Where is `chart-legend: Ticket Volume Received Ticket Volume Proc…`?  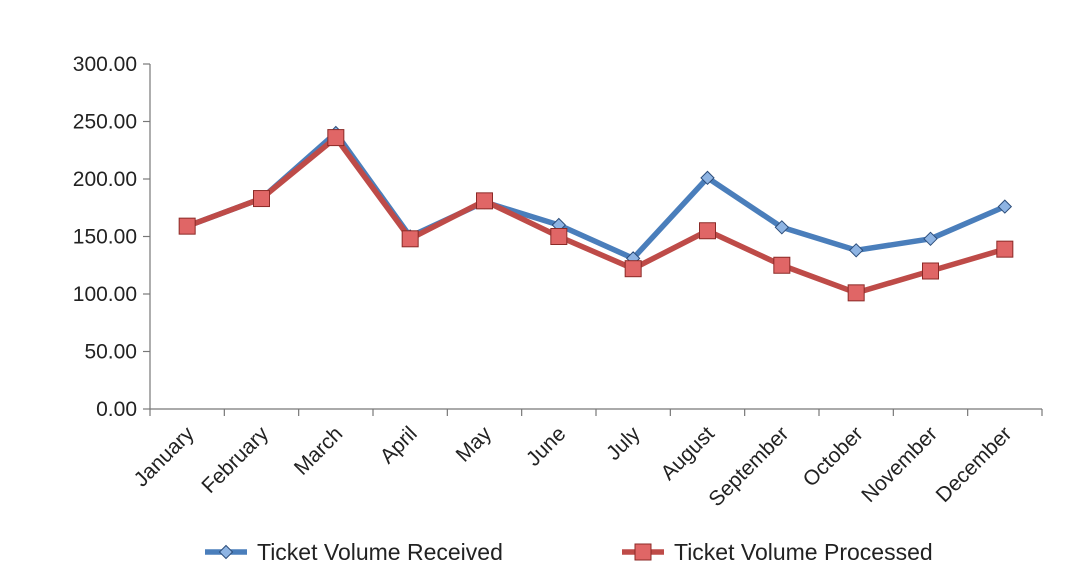 chart-legend: Ticket Volume Received Ticket Volume Proc… is located at coordinates (569, 552).